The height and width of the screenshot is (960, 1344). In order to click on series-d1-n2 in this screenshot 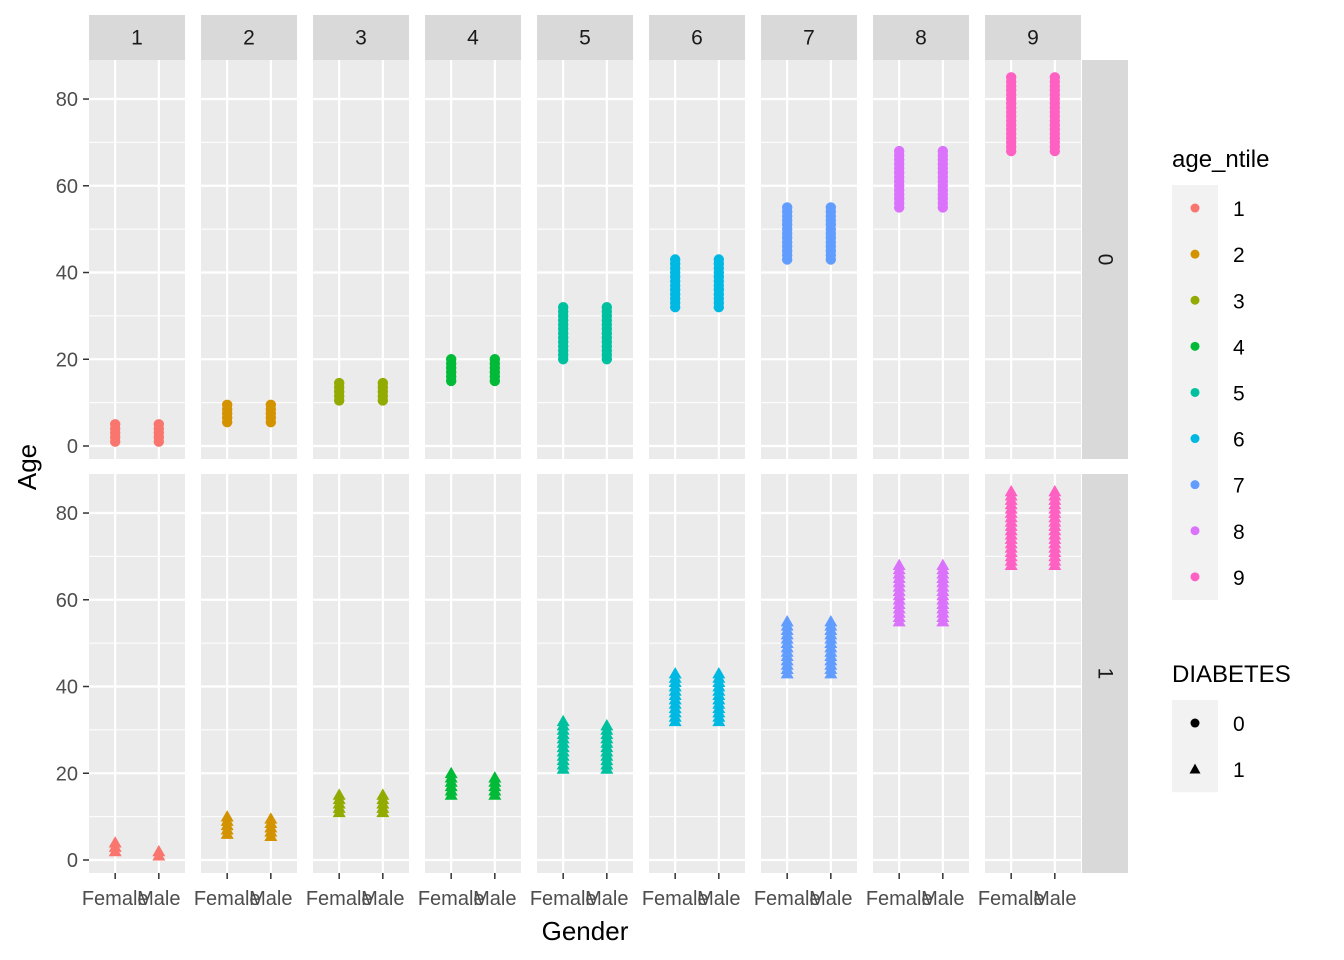, I will do `click(249, 826)`.